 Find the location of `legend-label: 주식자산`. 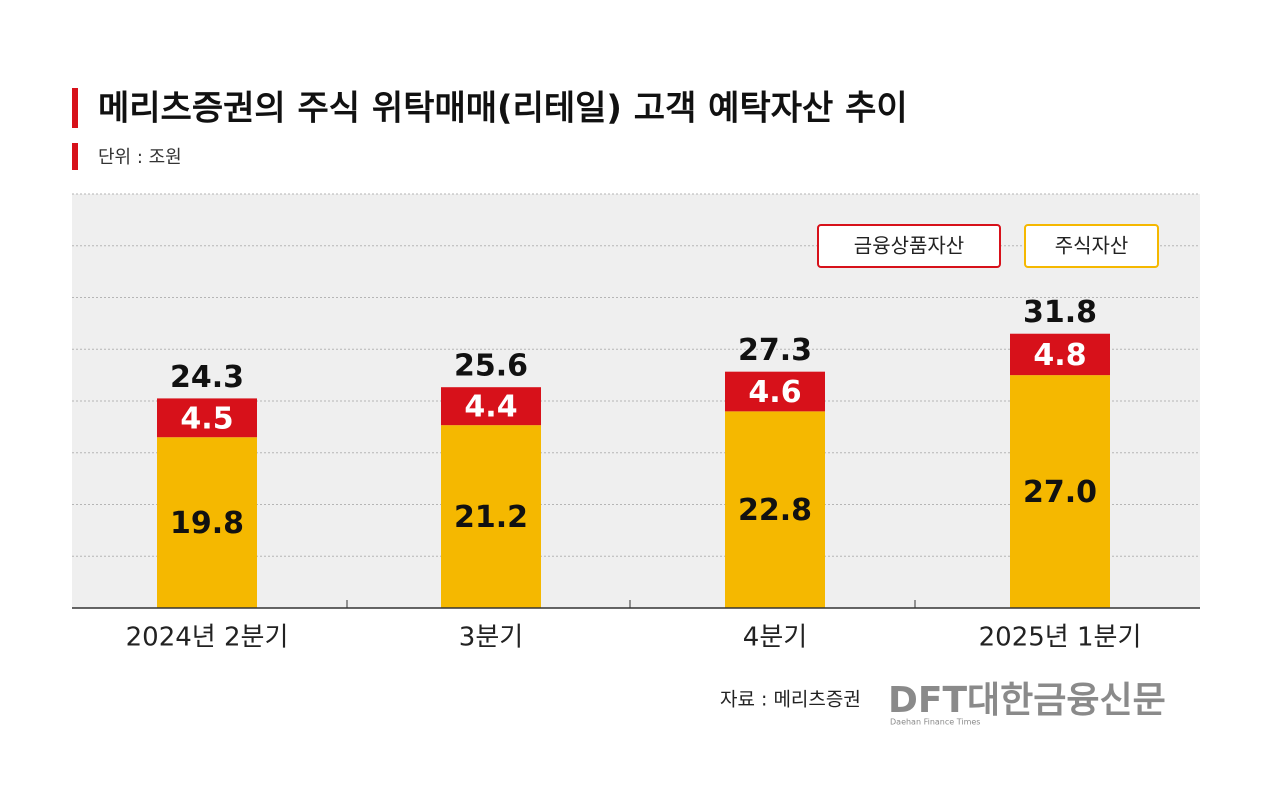

legend-label: 주식자산 is located at coordinates (1092, 246).